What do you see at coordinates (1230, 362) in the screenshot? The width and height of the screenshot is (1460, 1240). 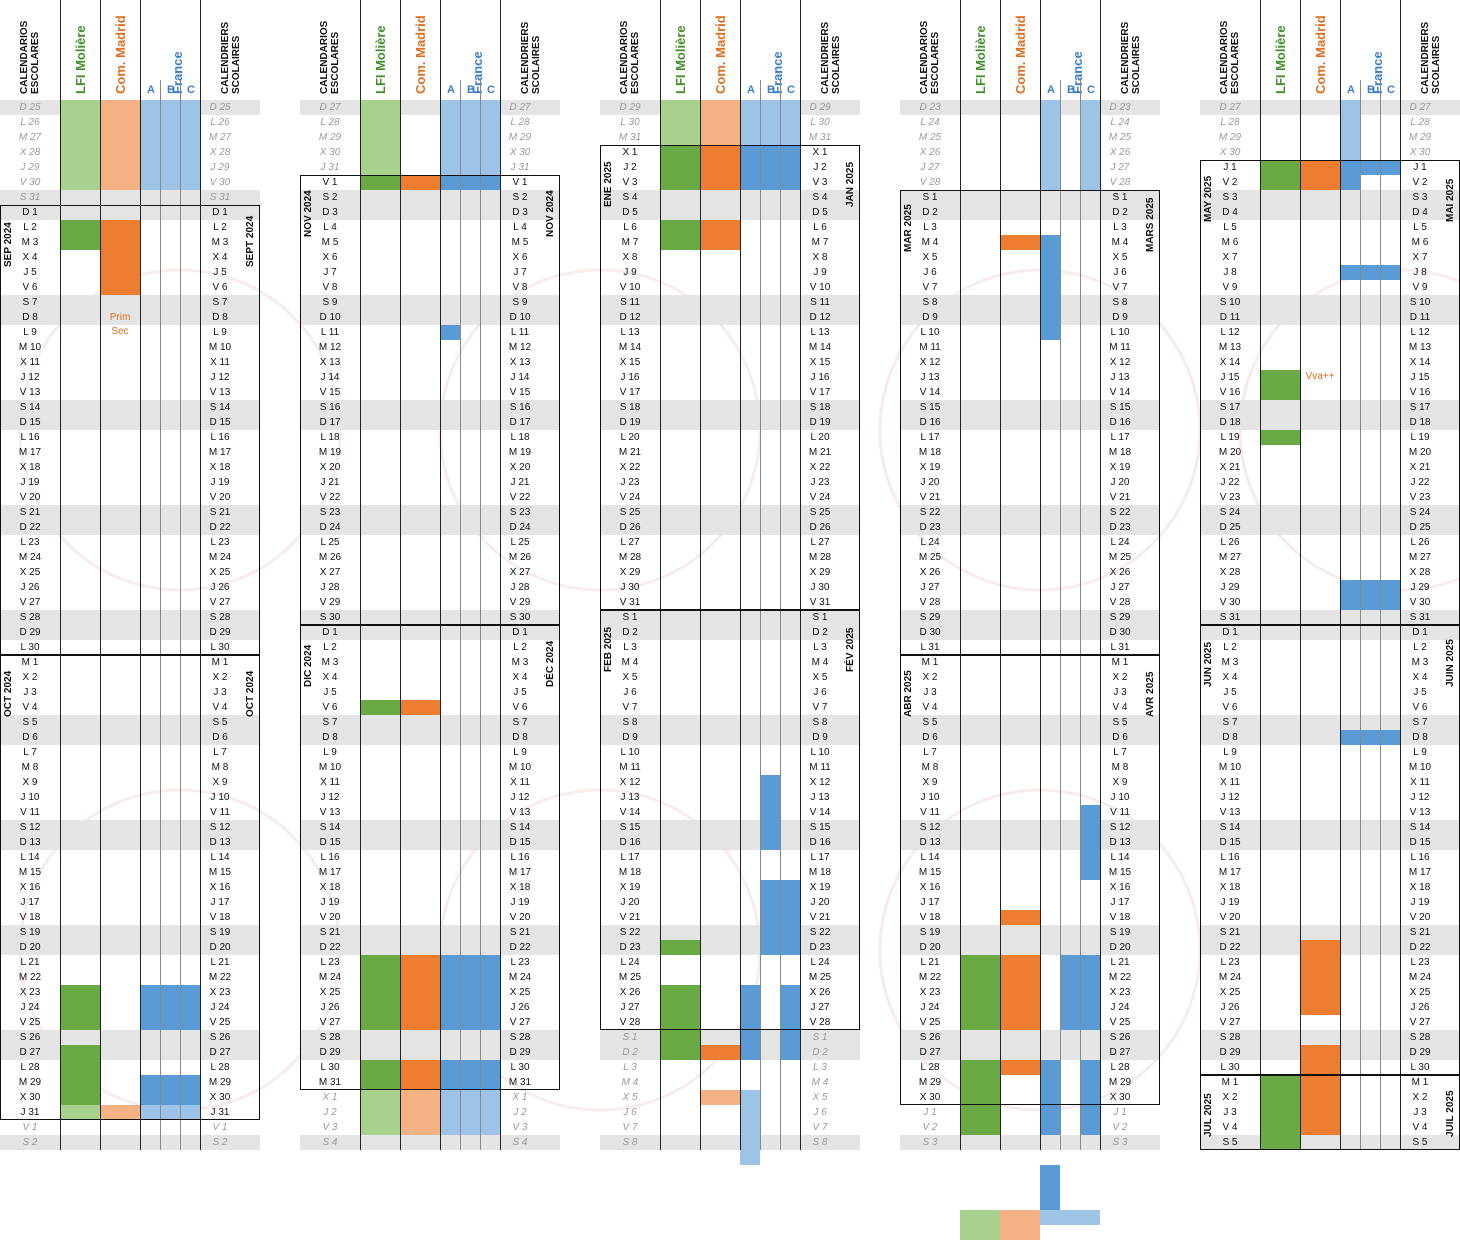 I see `day-label-es: X 14` at bounding box center [1230, 362].